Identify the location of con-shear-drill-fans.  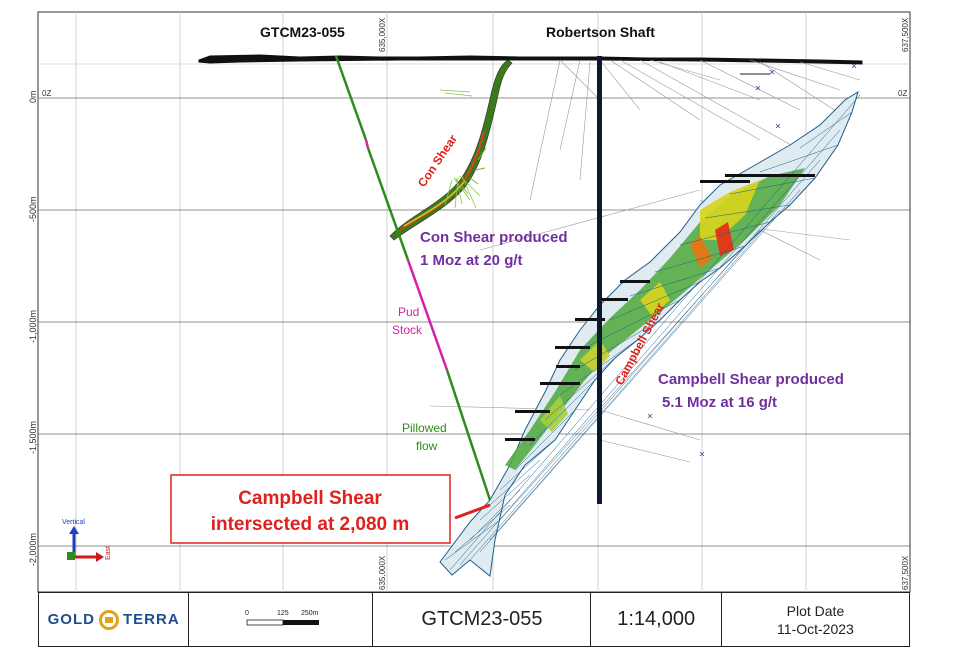
(460, 149).